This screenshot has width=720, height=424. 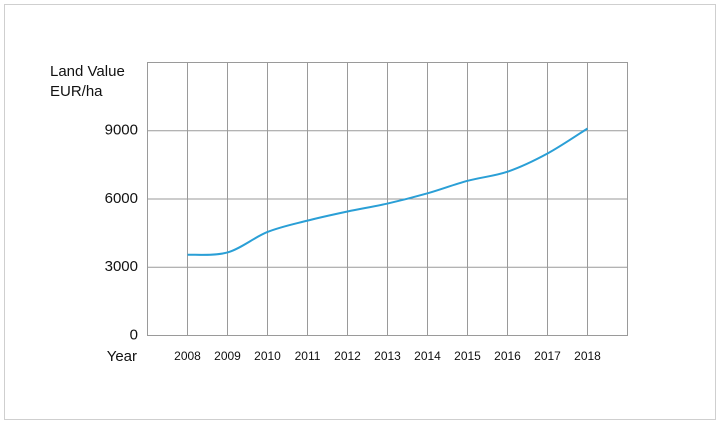 What do you see at coordinates (87, 71) in the screenshot?
I see `y-axis-label: Land Value` at bounding box center [87, 71].